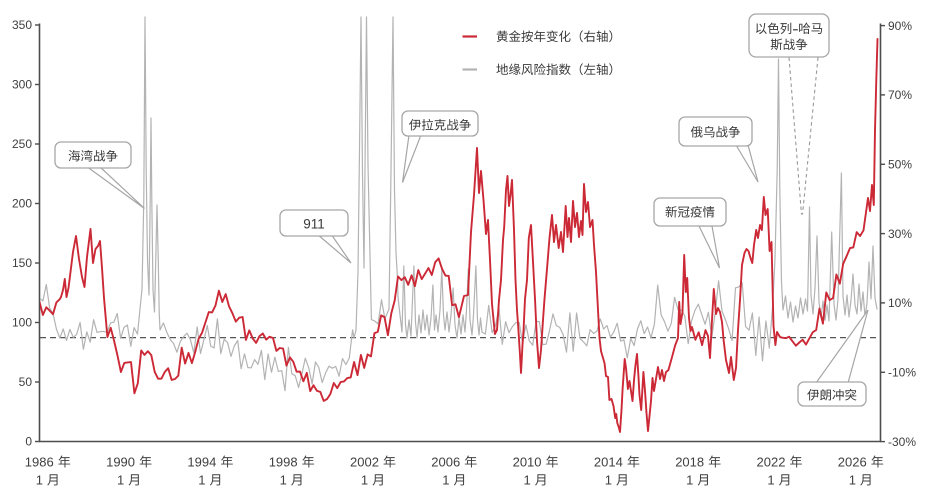  I want to click on svg-text: 2006, so click(445, 462).